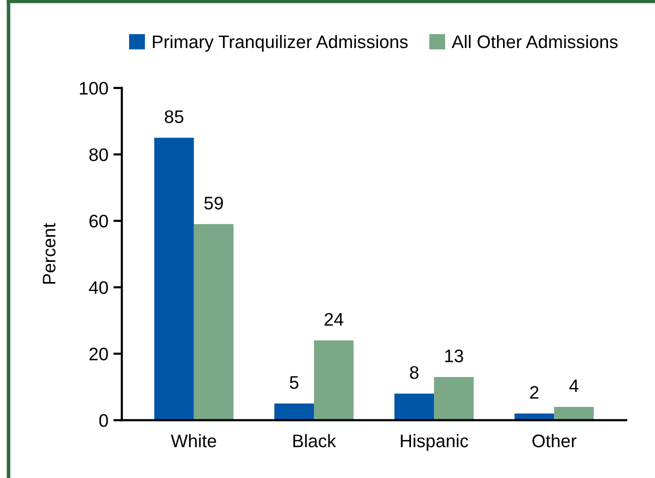  What do you see at coordinates (534, 392) in the screenshot?
I see `data-label: 2` at bounding box center [534, 392].